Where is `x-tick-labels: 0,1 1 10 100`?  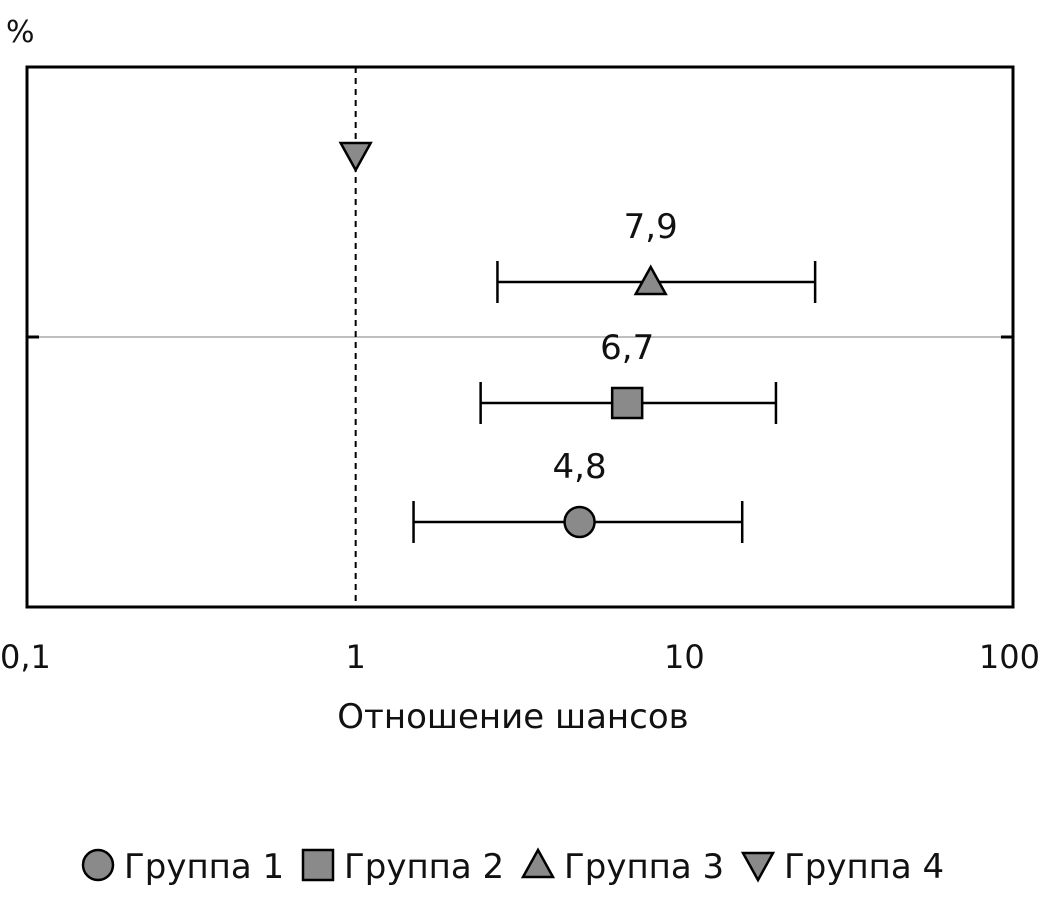
x-tick-labels: 0,1 1 10 100 is located at coordinates (520, 657).